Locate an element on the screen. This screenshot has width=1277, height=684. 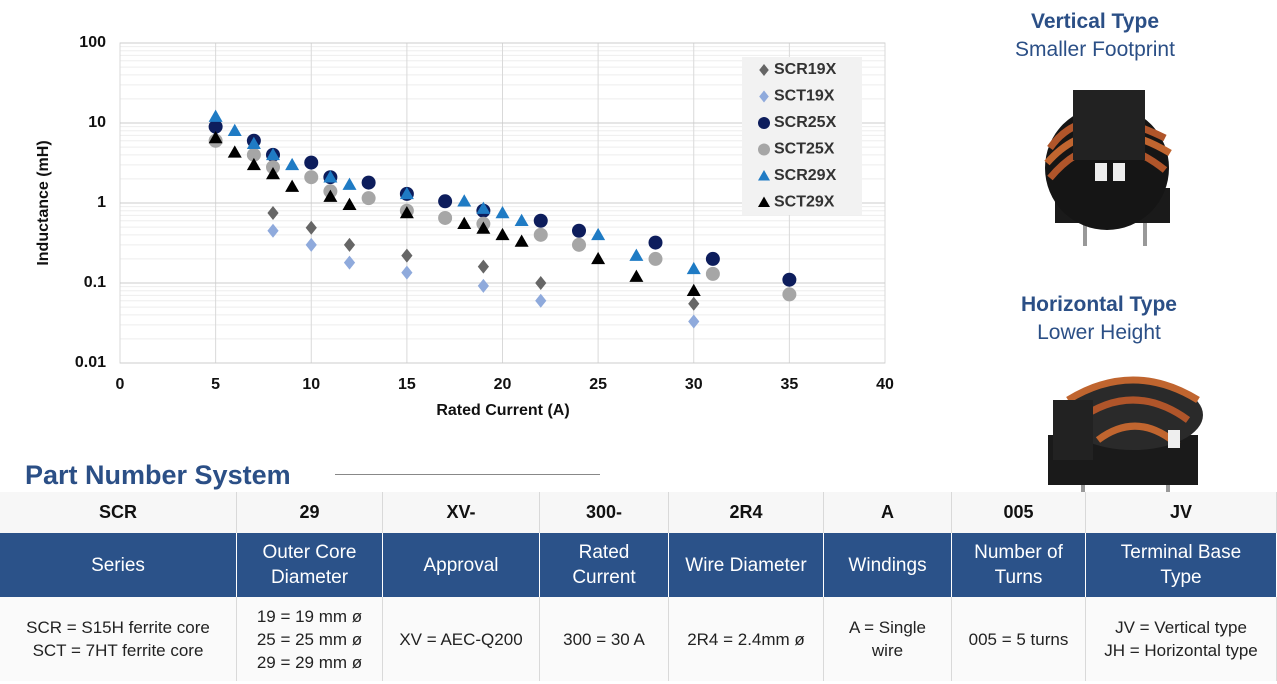
legend-label: SCT25X is located at coordinates (804, 149).